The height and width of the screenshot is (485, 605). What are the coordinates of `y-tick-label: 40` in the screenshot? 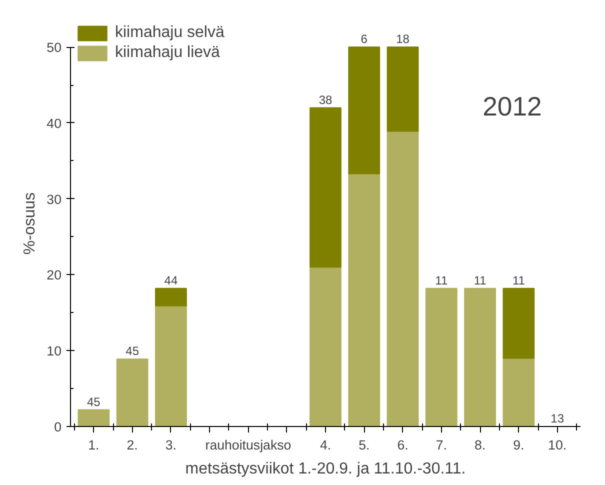 It's located at (54, 123).